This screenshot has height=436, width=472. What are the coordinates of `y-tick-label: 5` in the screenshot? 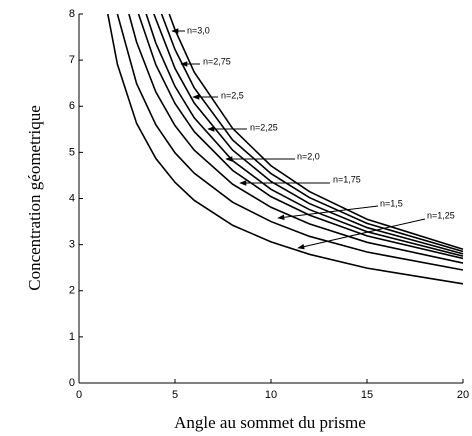 It's located at (72, 152).